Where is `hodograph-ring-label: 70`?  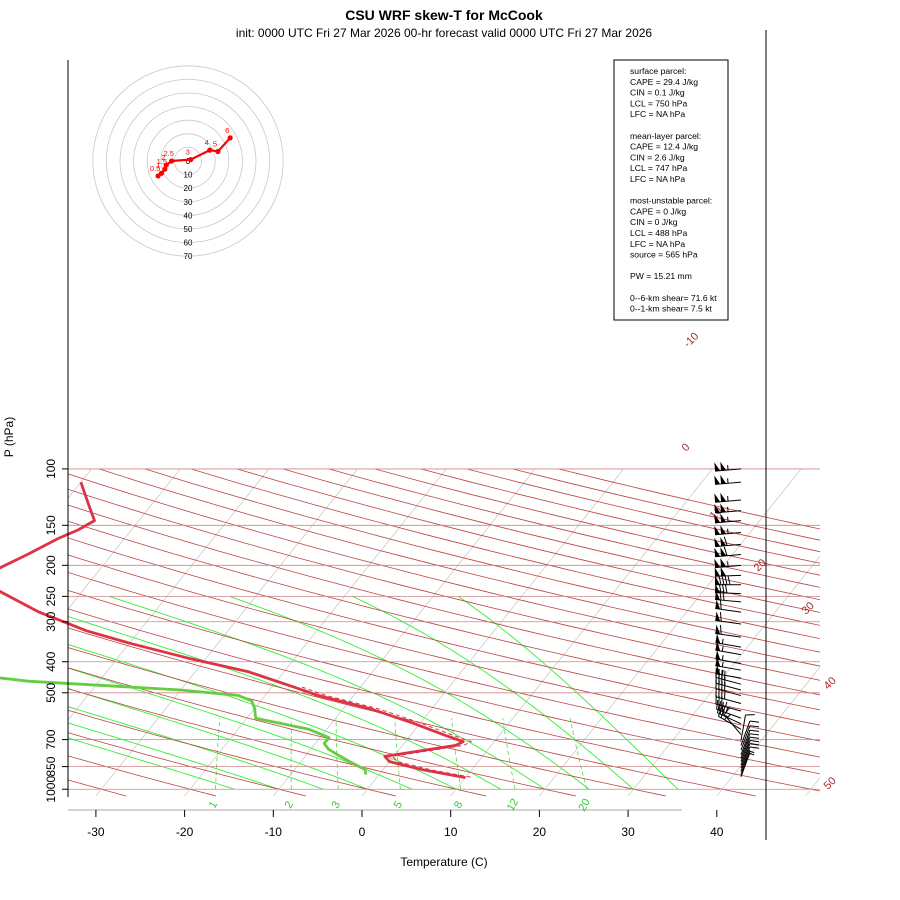
hodograph-ring-label: 70 is located at coordinates (188, 256).